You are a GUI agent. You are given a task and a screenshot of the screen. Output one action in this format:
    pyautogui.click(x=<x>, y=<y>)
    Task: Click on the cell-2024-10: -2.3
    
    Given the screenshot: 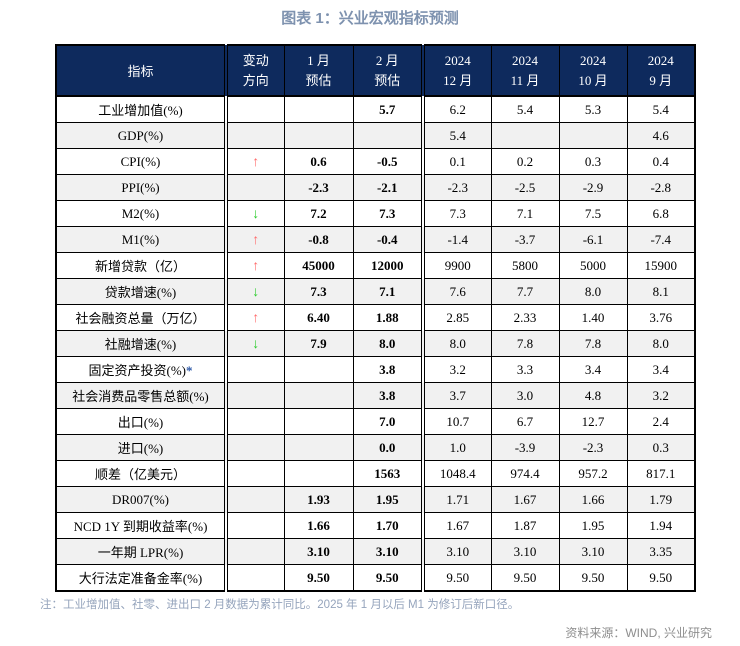 What is the action you would take?
    pyautogui.click(x=593, y=447)
    